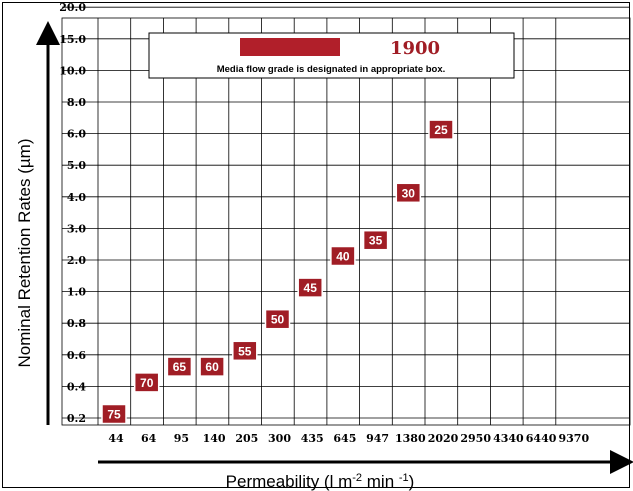 Image resolution: width=633 pixels, height=491 pixels. I want to click on x-tick-label: 947, so click(377, 438).